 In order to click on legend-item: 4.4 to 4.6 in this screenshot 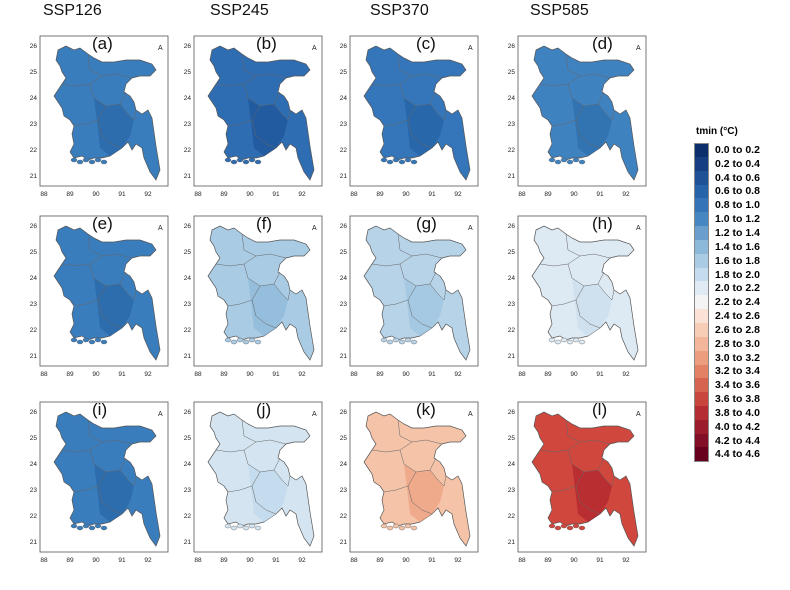, I will do `click(742, 454)`.